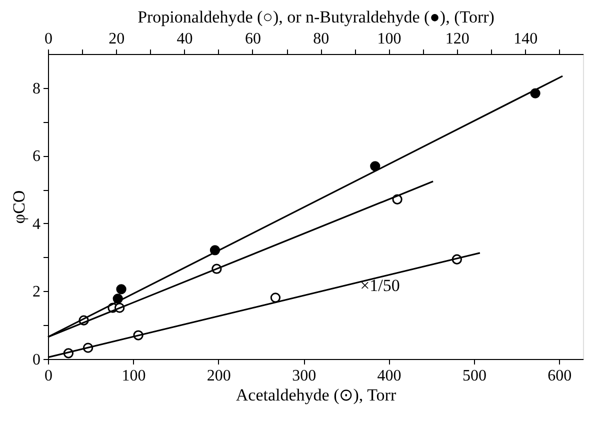 The width and height of the screenshot is (602, 435). What do you see at coordinates (457, 39) in the screenshot?
I see `x2-tick-label: 120` at bounding box center [457, 39].